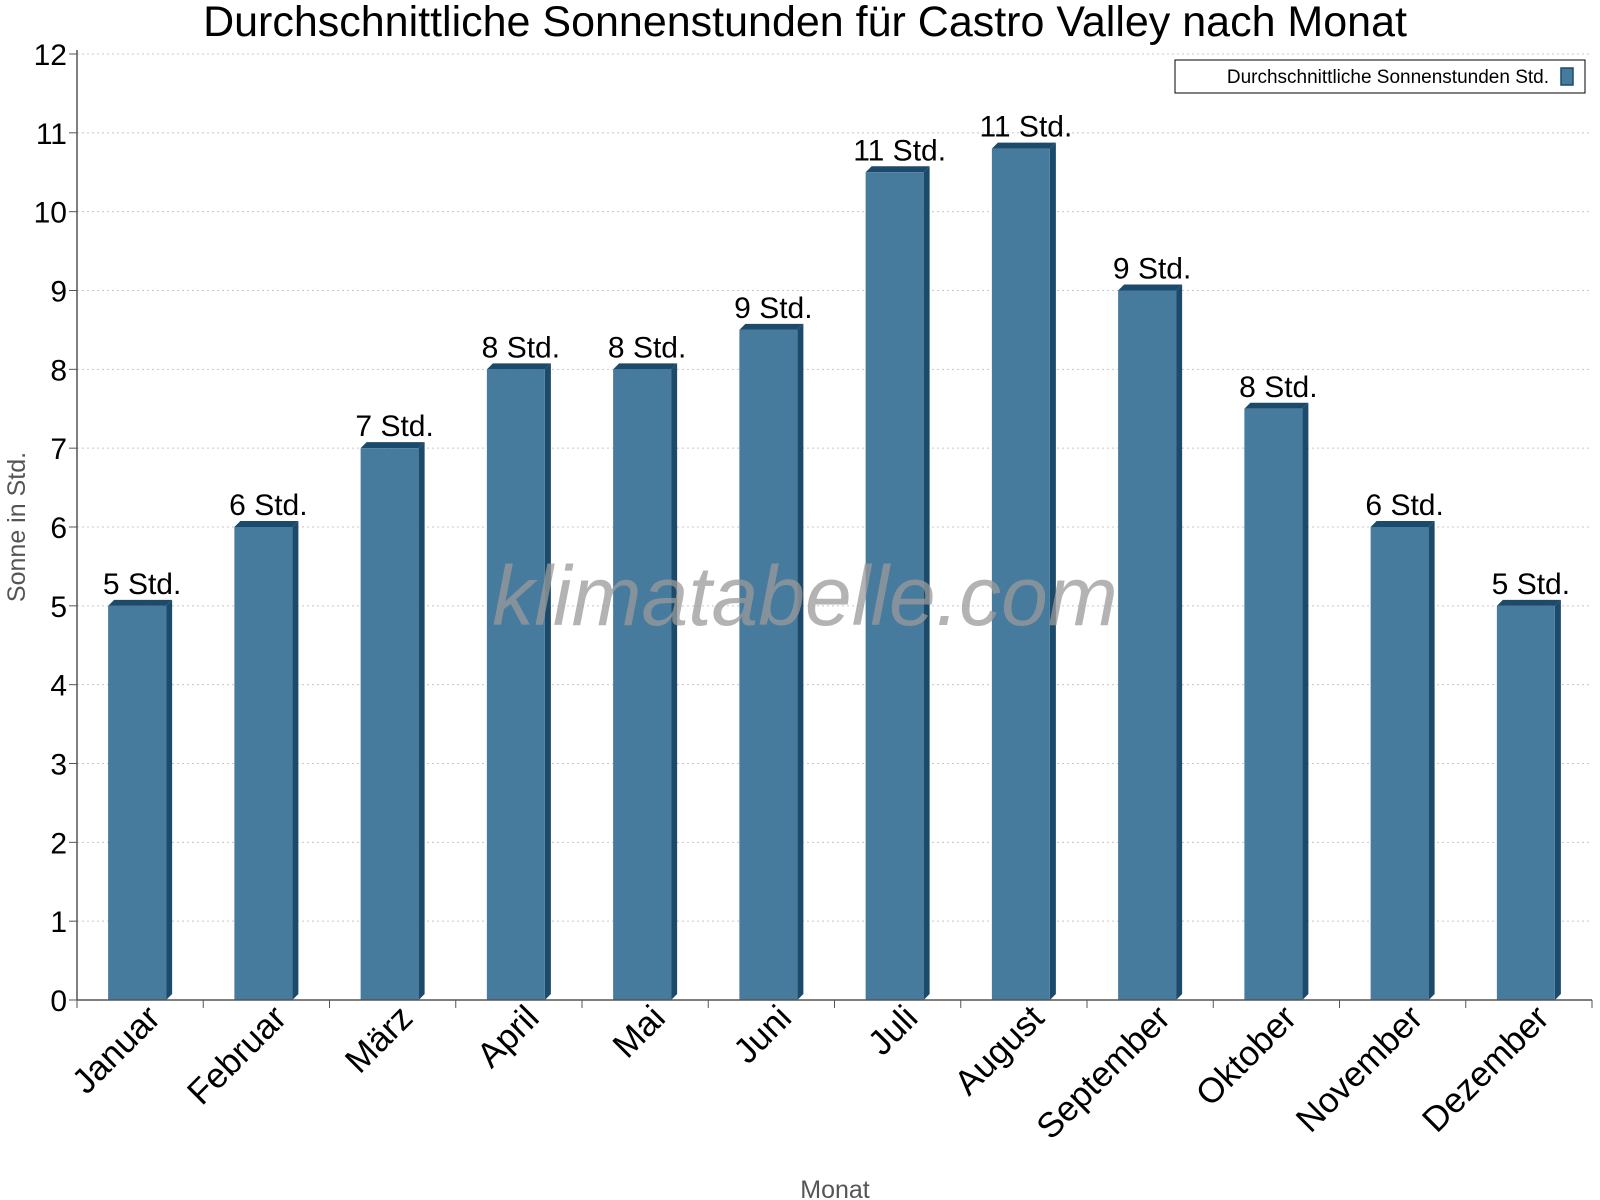 The width and height of the screenshot is (1600, 1200). I want to click on y-axis-label: Sonne in Std., so click(17, 527).